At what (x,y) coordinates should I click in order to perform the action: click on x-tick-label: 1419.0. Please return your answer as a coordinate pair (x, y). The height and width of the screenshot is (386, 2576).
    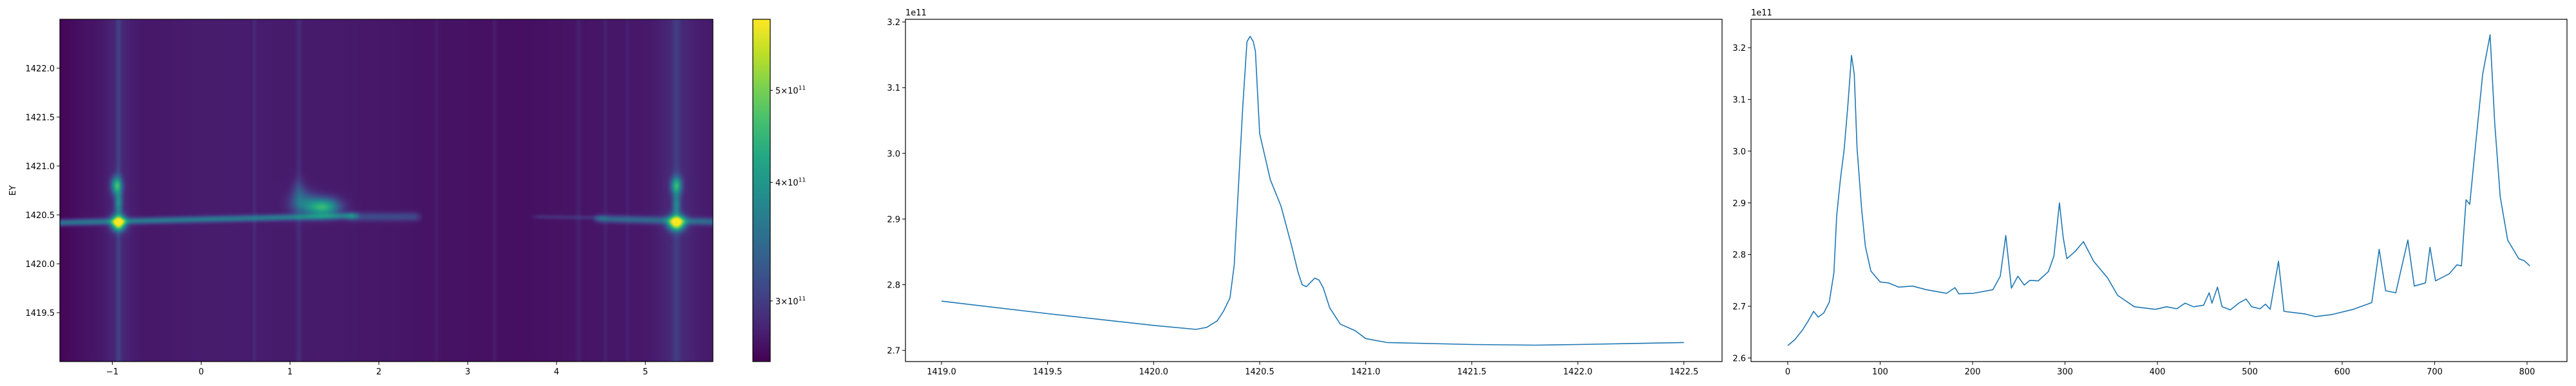
    Looking at the image, I should click on (942, 372).